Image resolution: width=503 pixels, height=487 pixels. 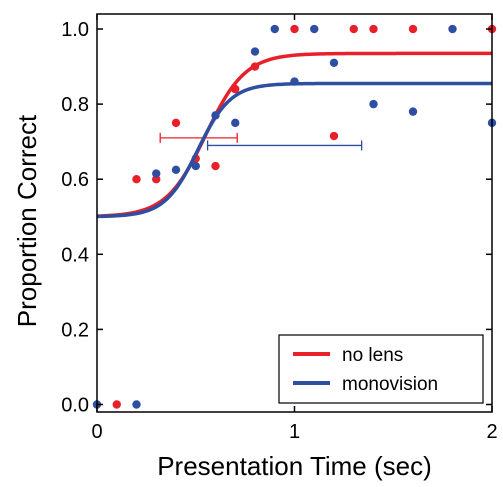 What do you see at coordinates (75, 180) in the screenshot?
I see `y-tick-label-3: 0.6` at bounding box center [75, 180].